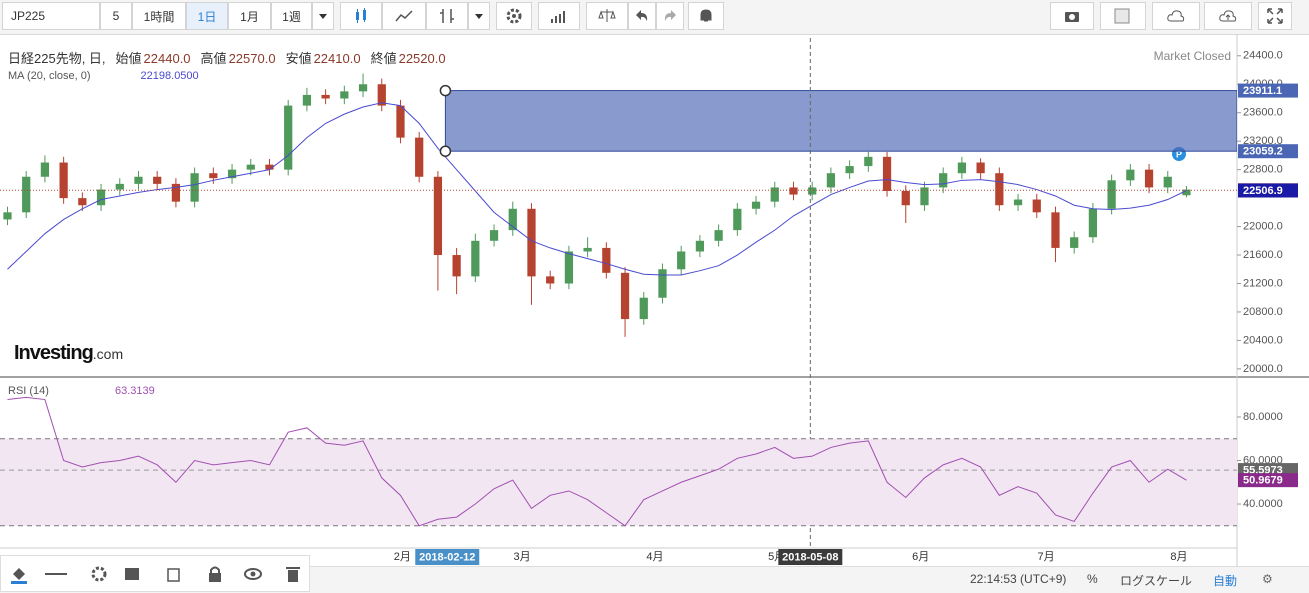 The image size is (1309, 593). I want to click on ohlc-value: 22440.0, so click(167, 58).